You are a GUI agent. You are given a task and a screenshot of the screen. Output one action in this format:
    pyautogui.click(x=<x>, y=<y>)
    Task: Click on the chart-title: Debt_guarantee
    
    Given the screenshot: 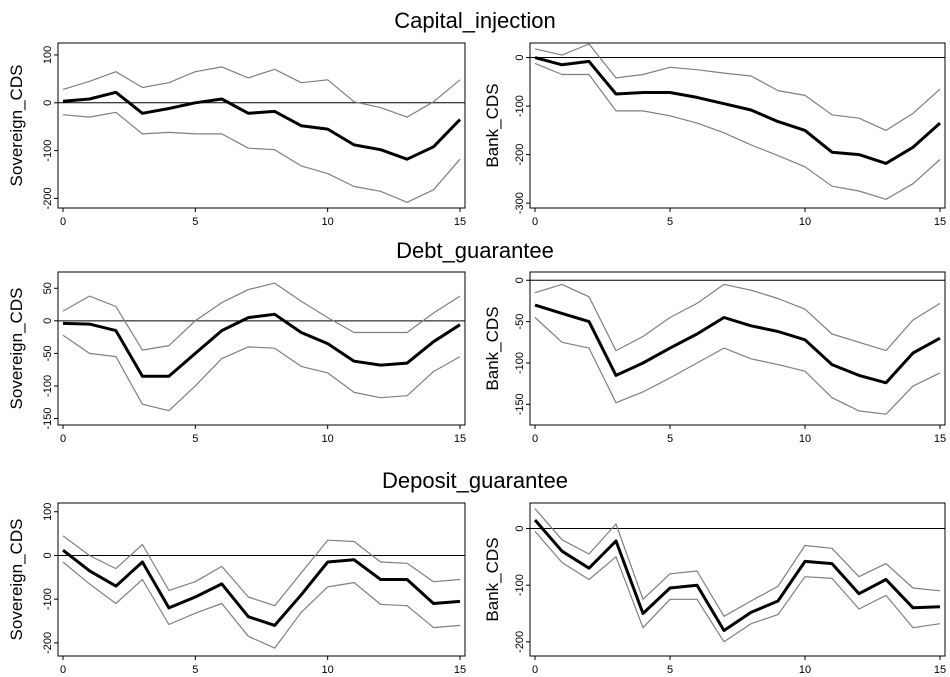 What is the action you would take?
    pyautogui.click(x=475, y=250)
    